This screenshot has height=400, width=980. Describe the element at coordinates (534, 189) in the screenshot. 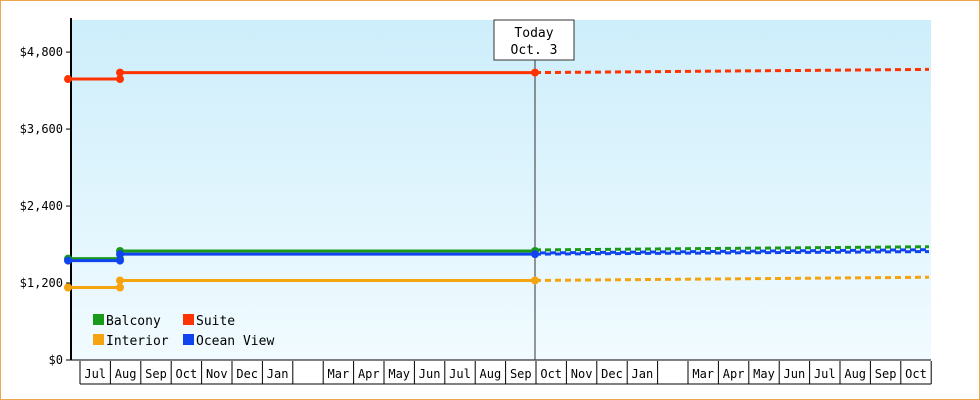

I see `today-marker: Today Oct. 3` at that location.